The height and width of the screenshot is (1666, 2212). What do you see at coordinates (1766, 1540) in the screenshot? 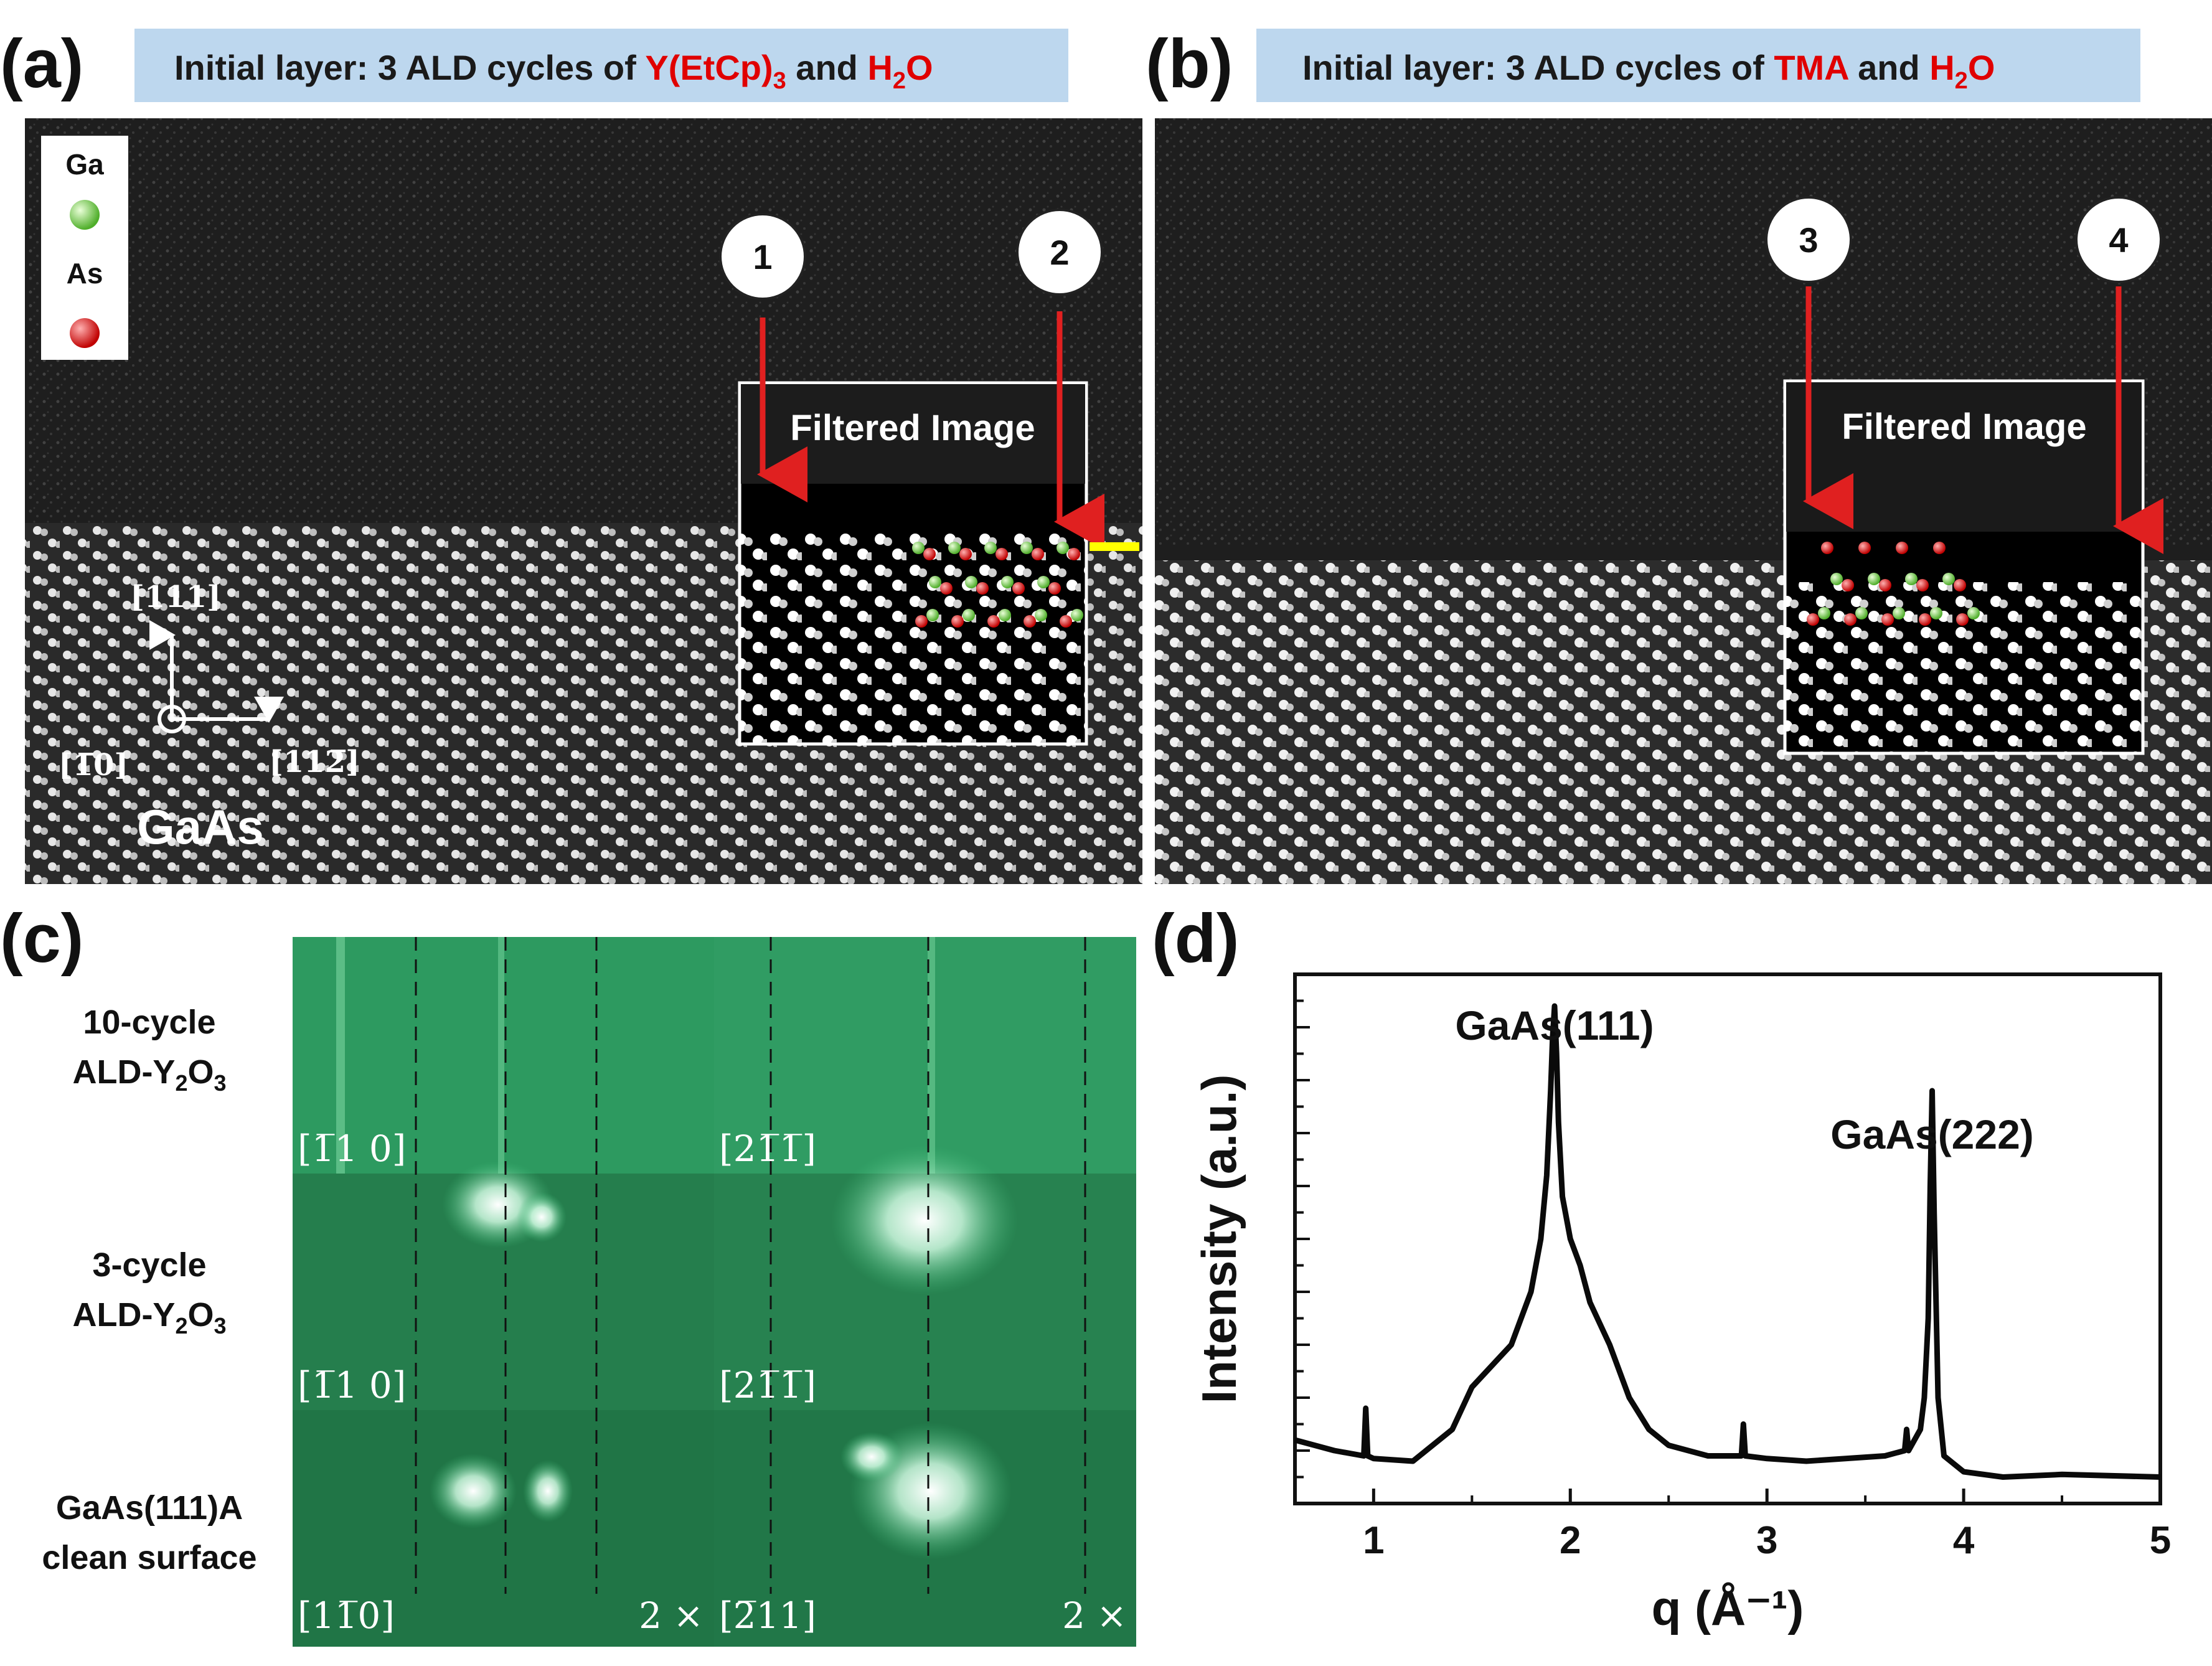
I see `x-tick-label: 3` at bounding box center [1766, 1540].